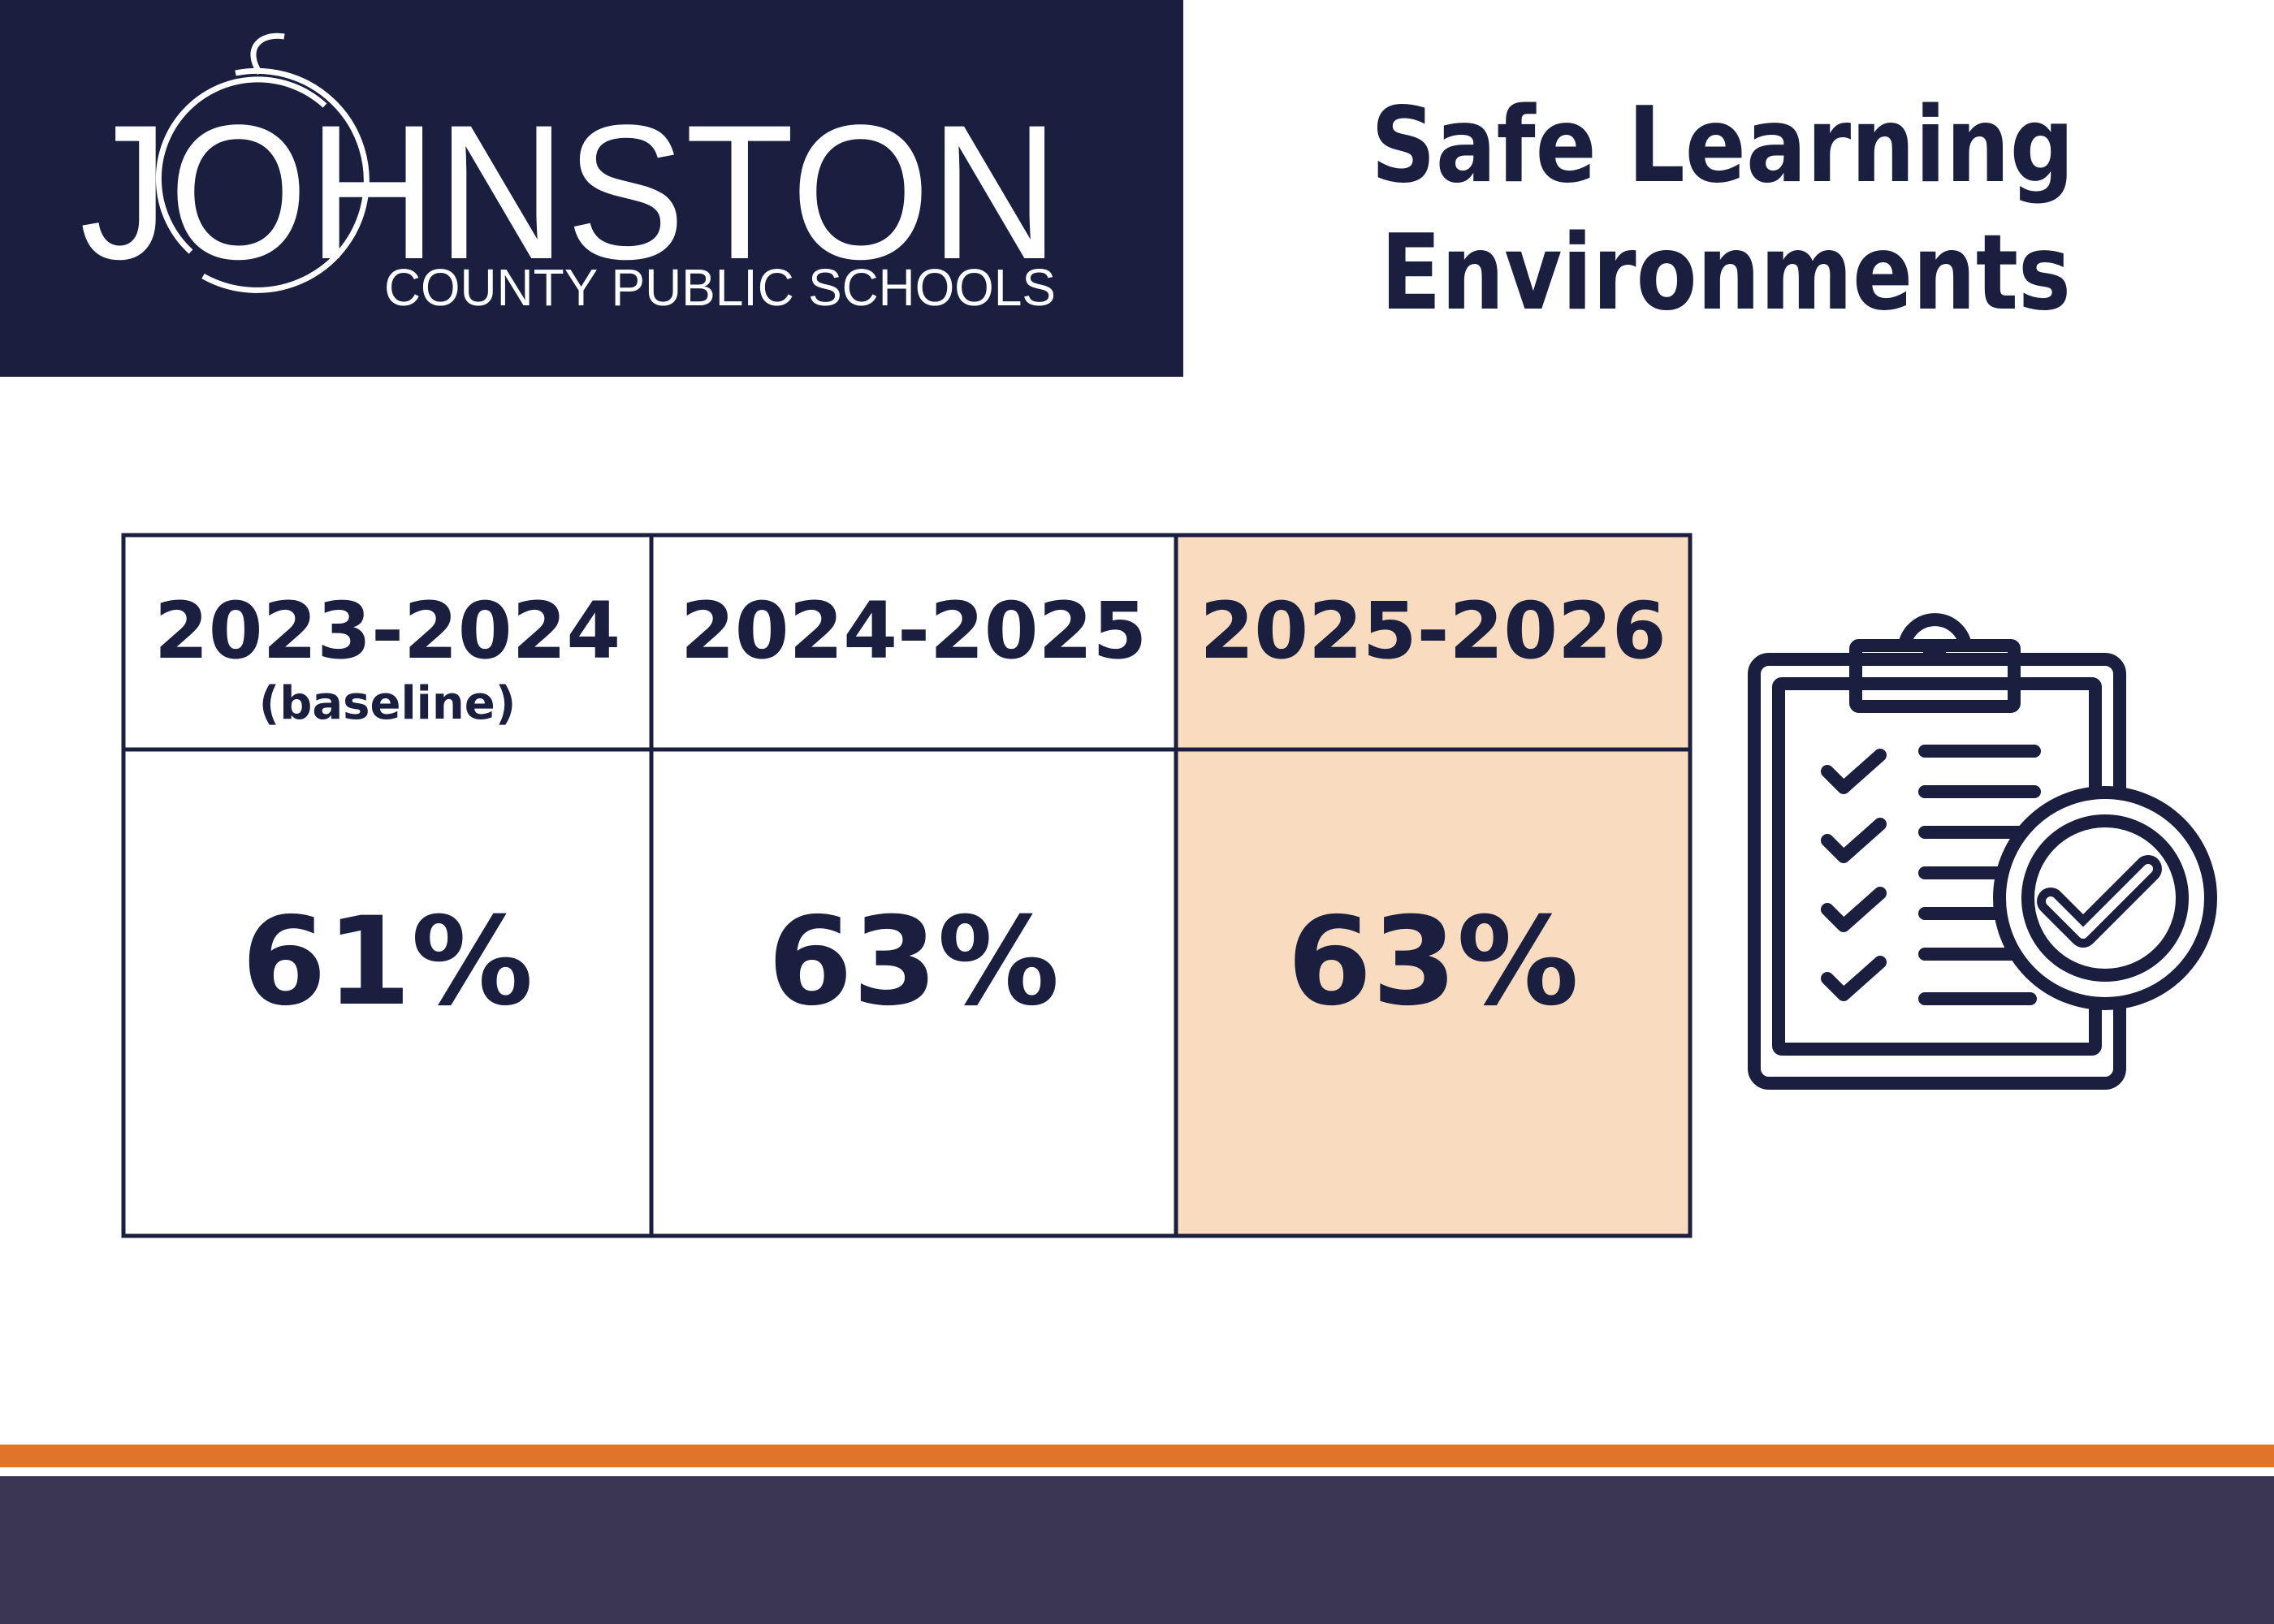 The image size is (2274, 1624). I want to click on logo-wordmark: JOHNSTON, so click(569, 193).